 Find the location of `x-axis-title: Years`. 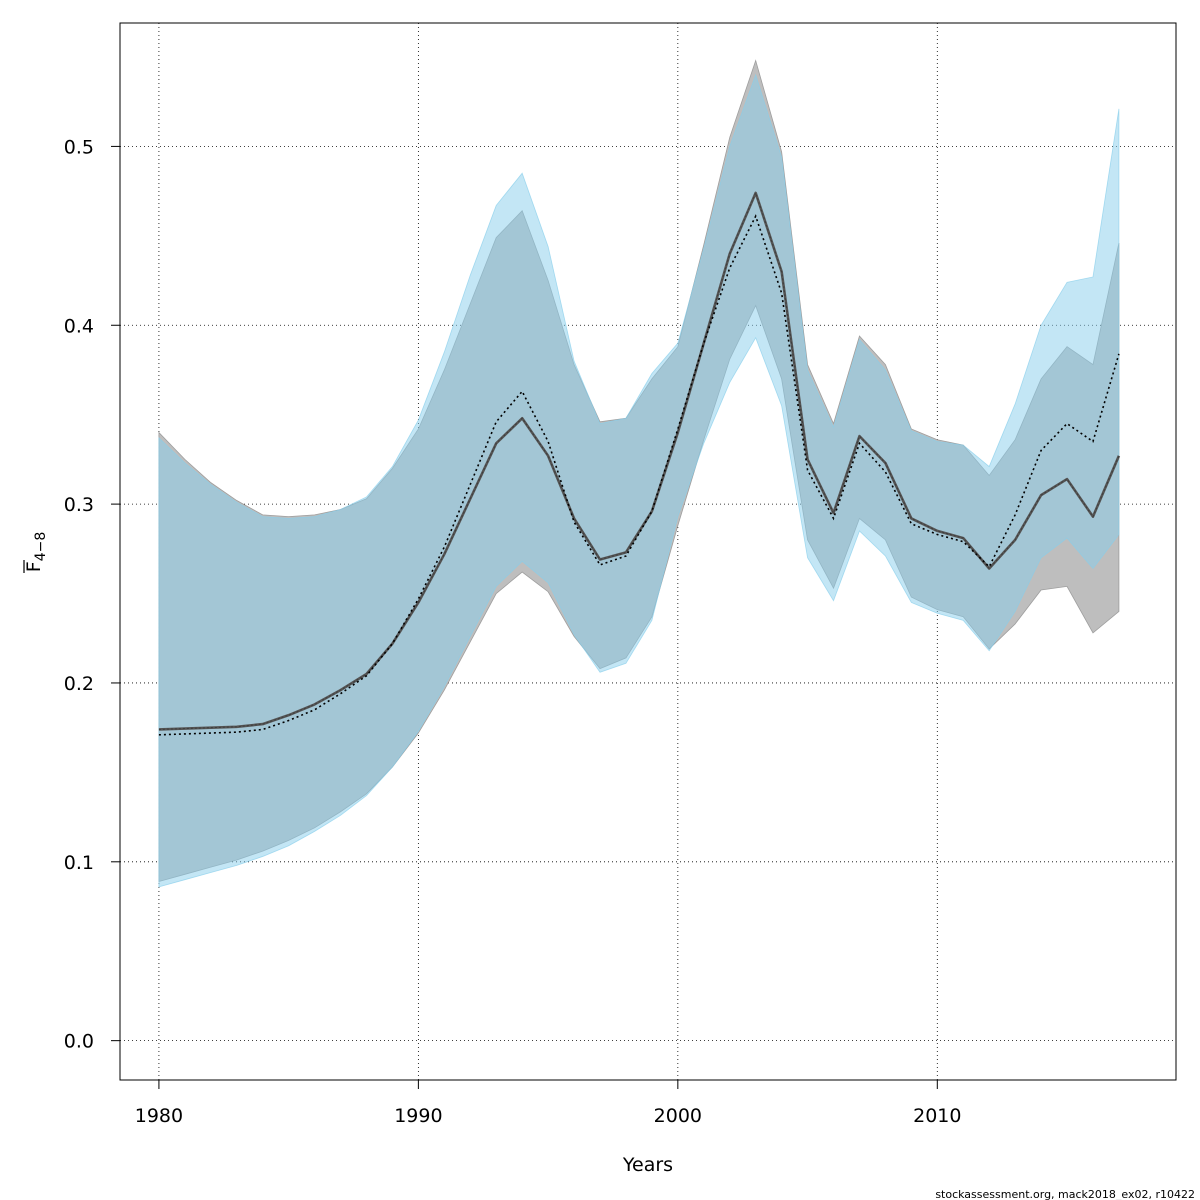

x-axis-title: Years is located at coordinates (647, 1165).